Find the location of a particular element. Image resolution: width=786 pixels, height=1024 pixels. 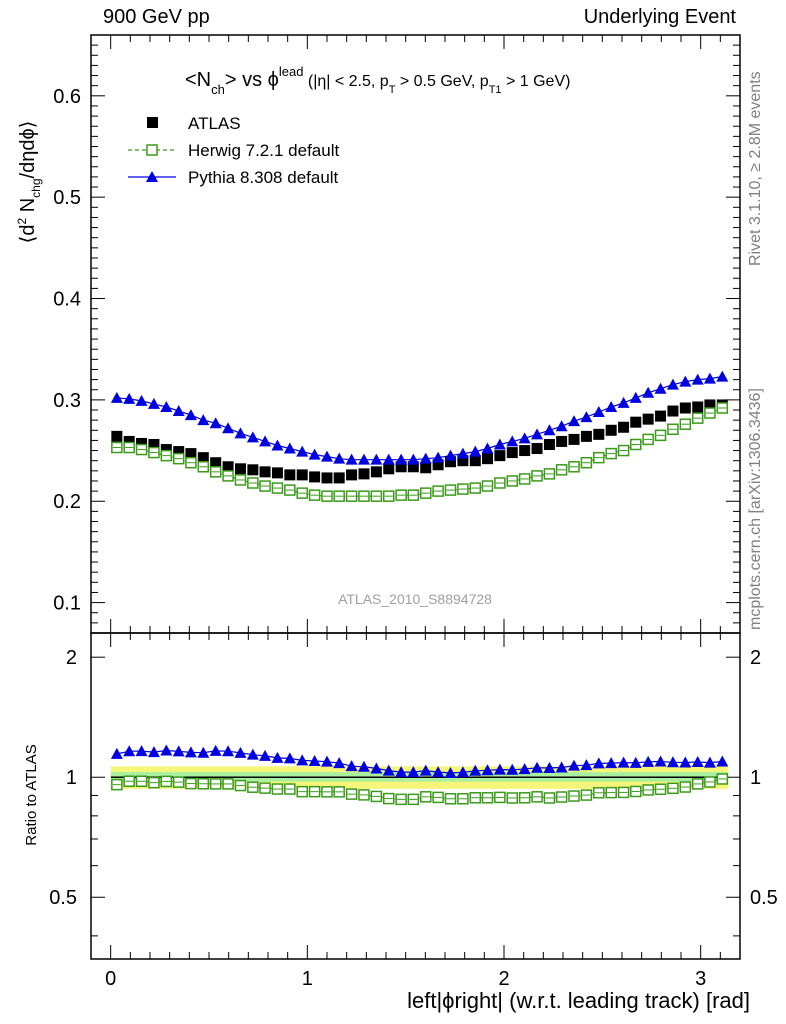

main-data-series is located at coordinates (419, 436).